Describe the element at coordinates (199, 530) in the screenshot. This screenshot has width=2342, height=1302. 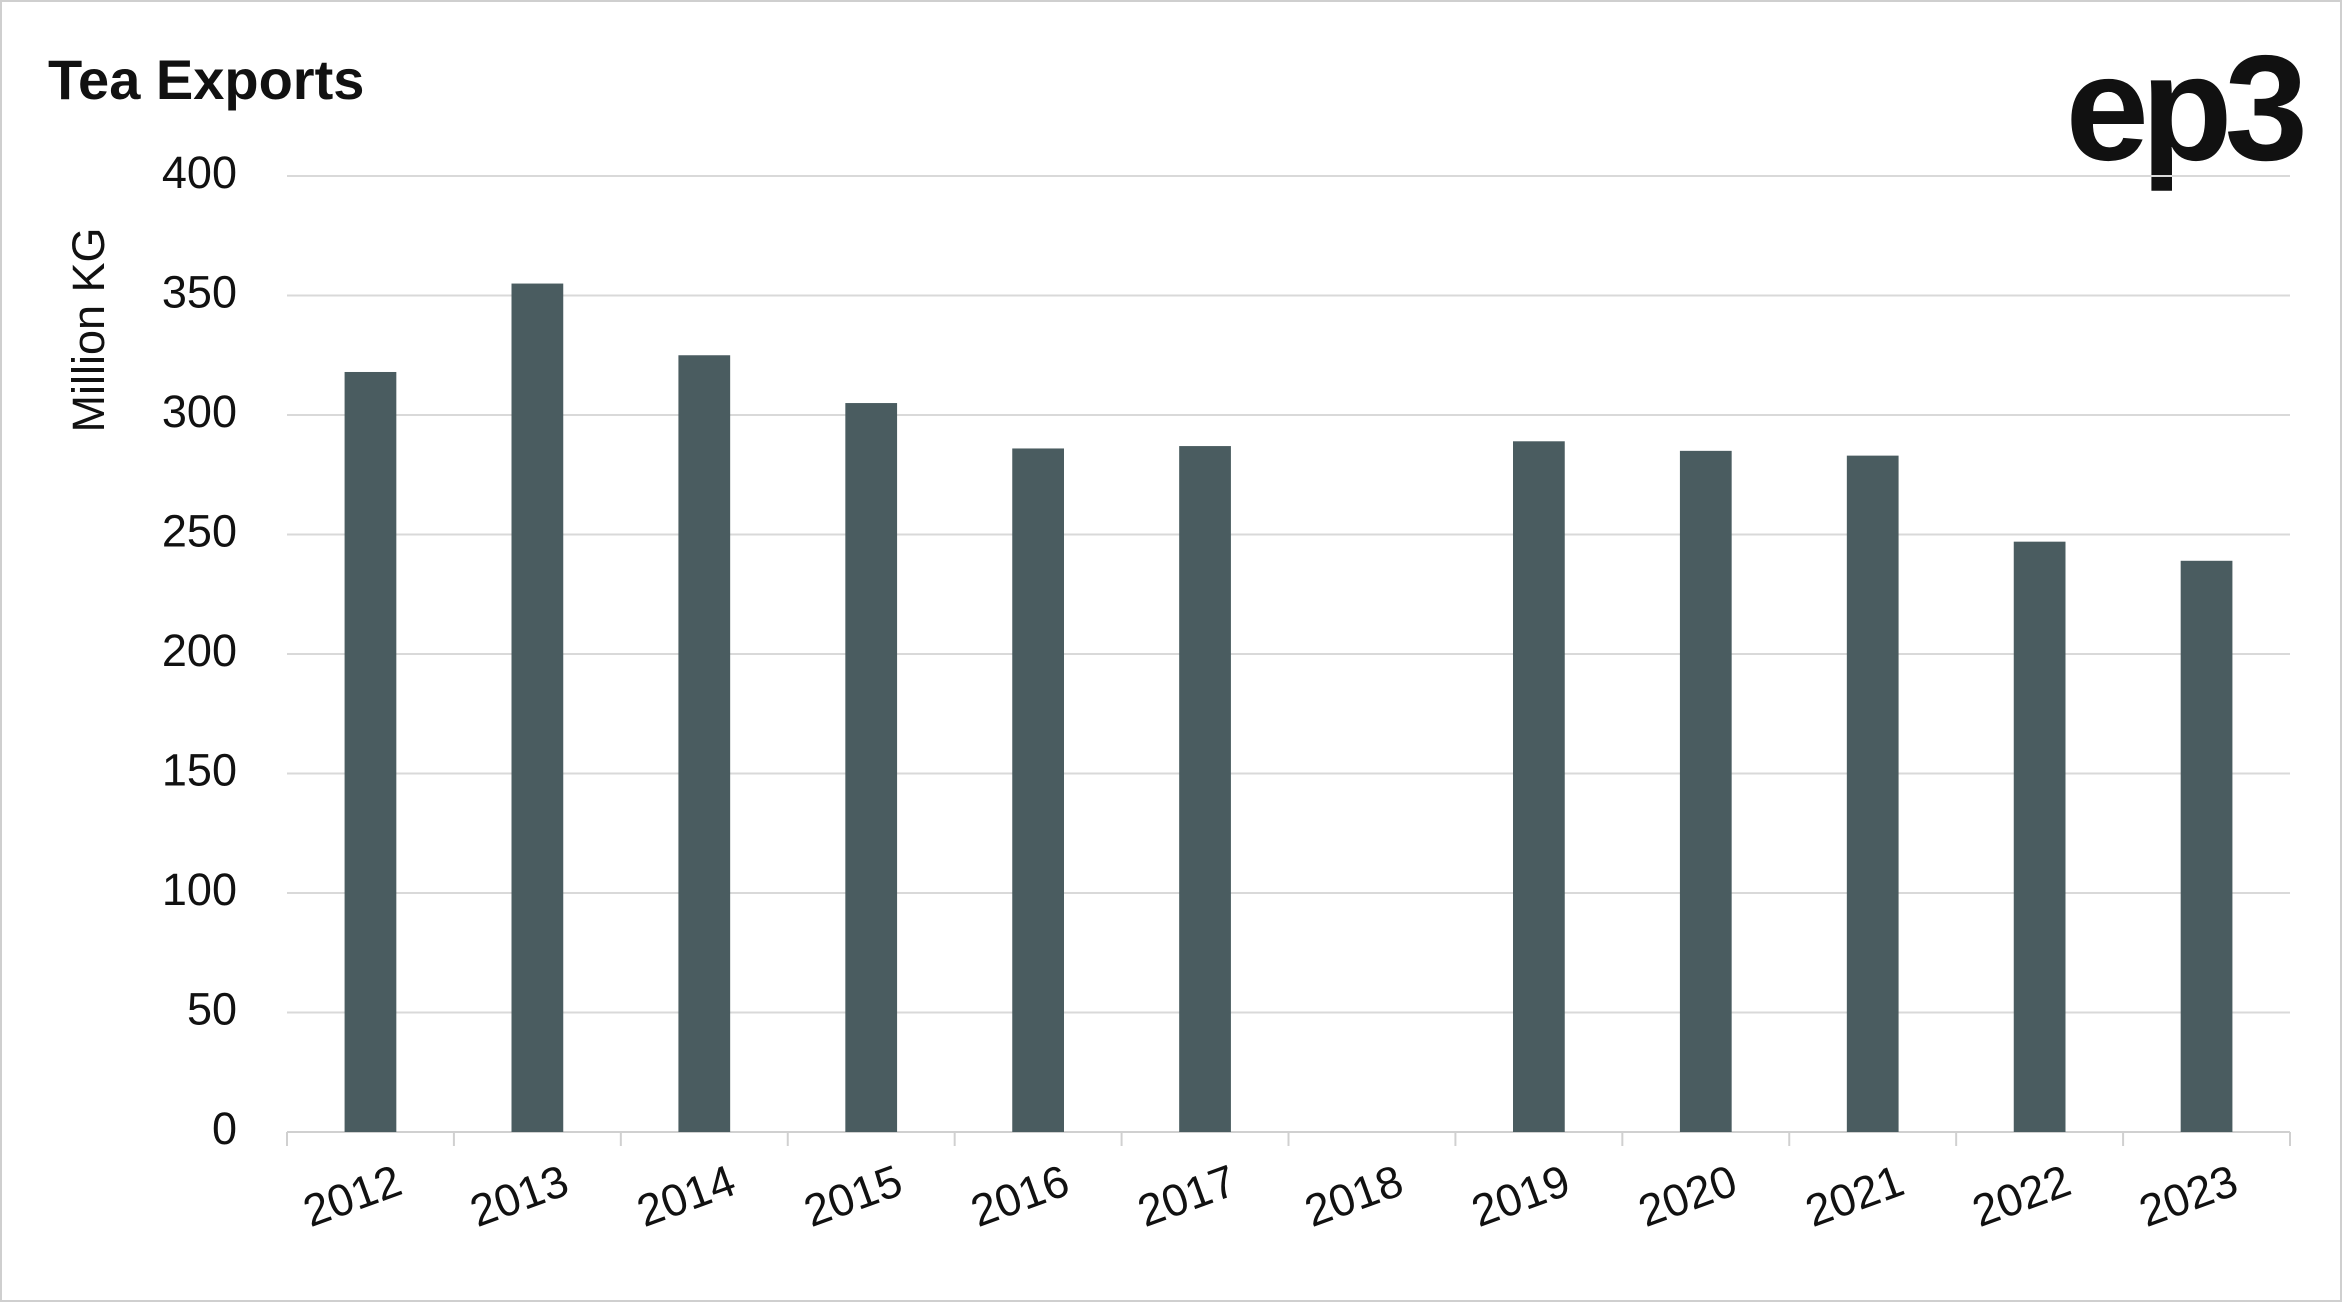
I see `y-tick-label: 250` at that location.